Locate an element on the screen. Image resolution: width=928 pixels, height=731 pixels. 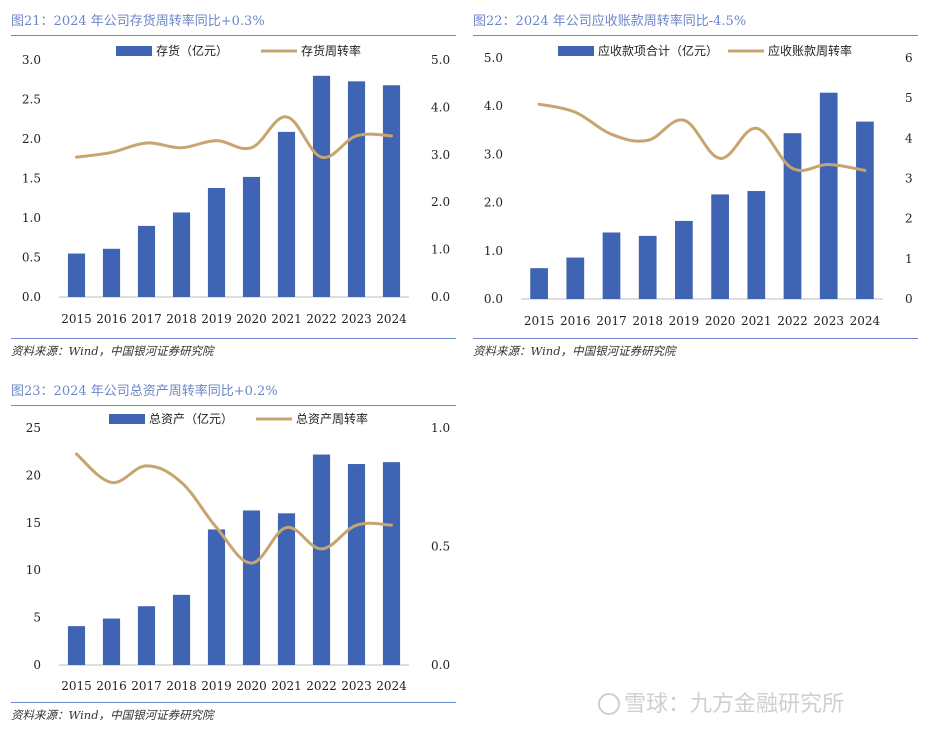
snowball-logo-icon is located at coordinates (609, 704).